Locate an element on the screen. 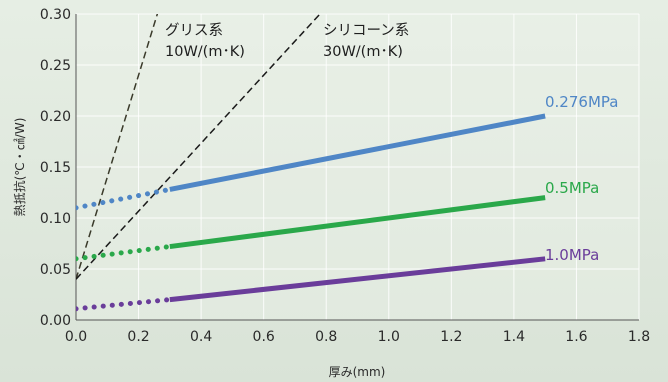 The width and height of the screenshot is (668, 382). reference-label-2-line2: 30W/(m･K) is located at coordinates (363, 52).